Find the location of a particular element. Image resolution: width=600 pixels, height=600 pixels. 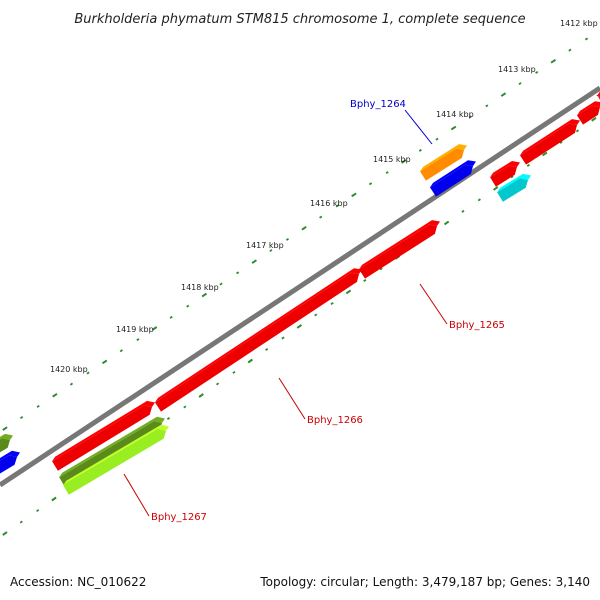

gene-arrow-lime is located at coordinates (115, 462).